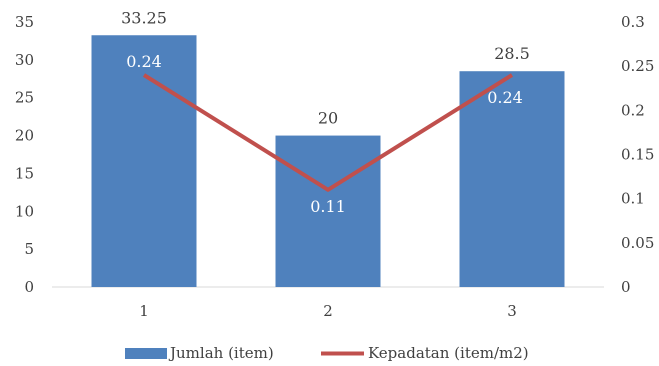 The height and width of the screenshot is (366, 659). I want to click on x-tick-label: 2, so click(328, 311).